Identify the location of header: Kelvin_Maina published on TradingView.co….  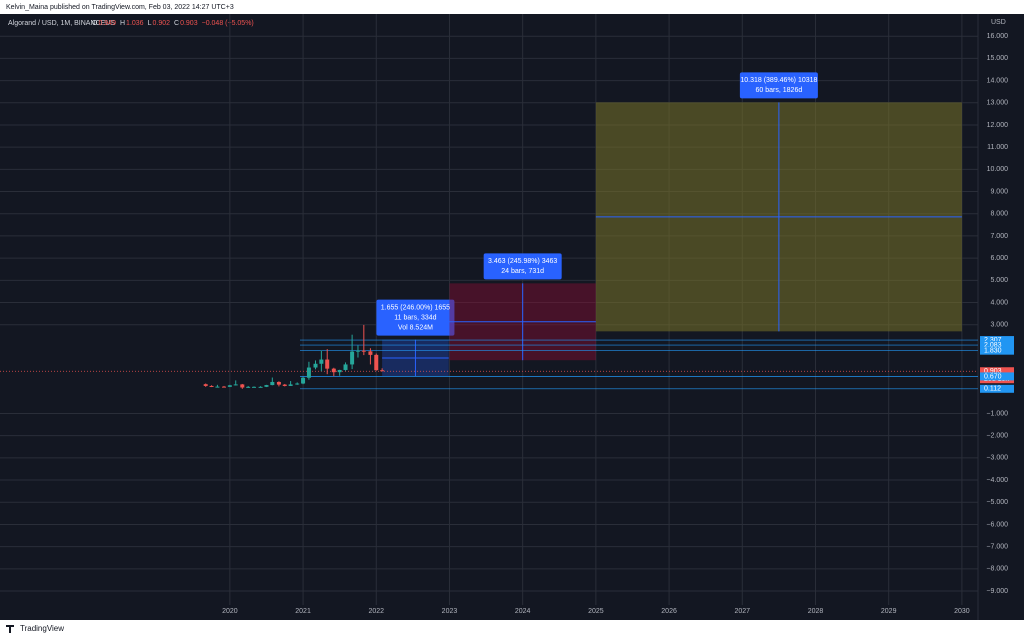
(120, 7).